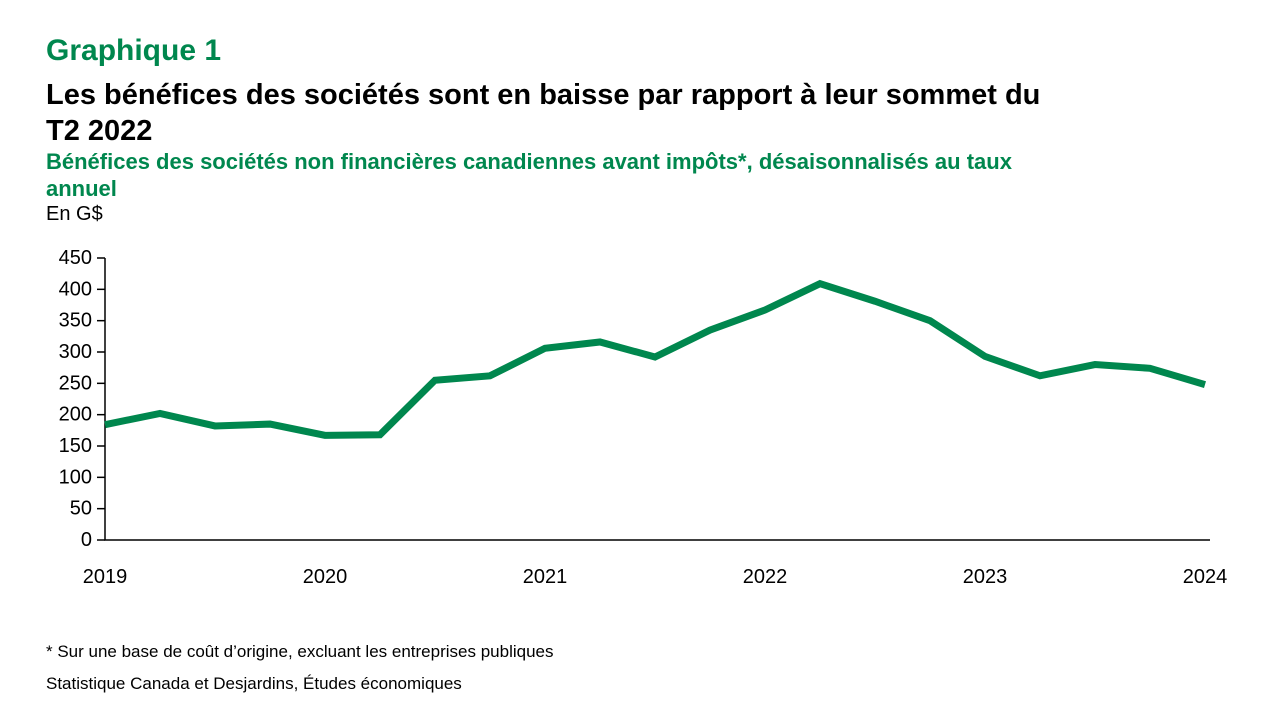 The width and height of the screenshot is (1280, 720). What do you see at coordinates (99, 131) in the screenshot?
I see `chart-title-line-2: T2 2022` at bounding box center [99, 131].